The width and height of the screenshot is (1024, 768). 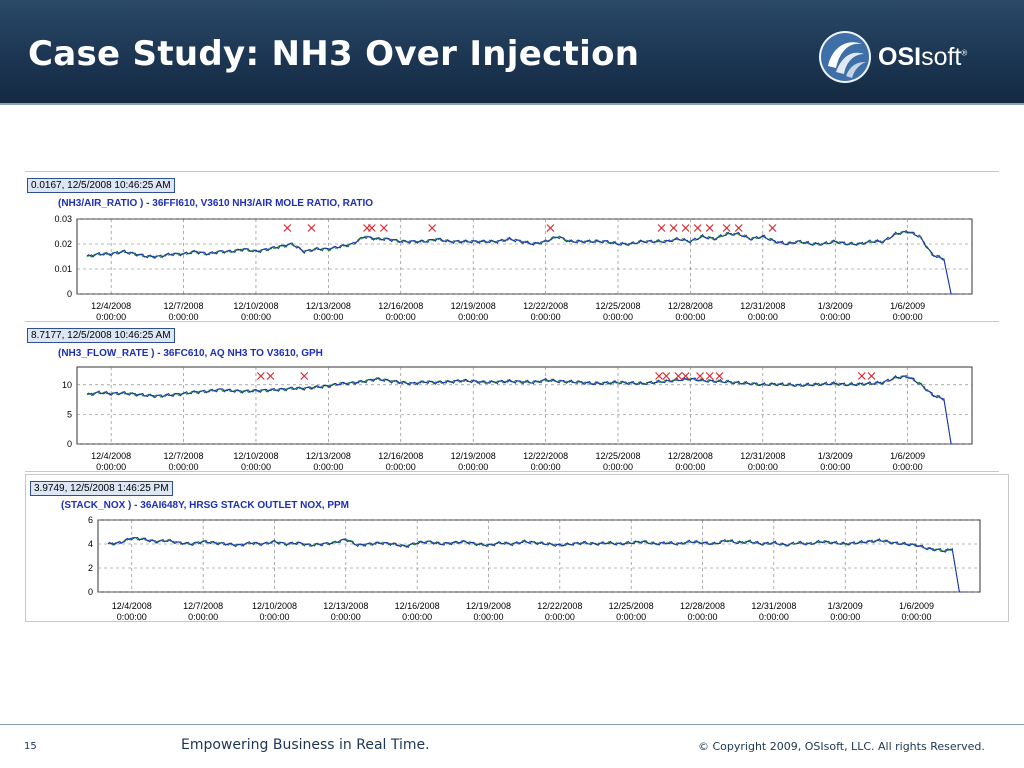 I want to click on logo-registered-mark: ®, so click(x=964, y=53).